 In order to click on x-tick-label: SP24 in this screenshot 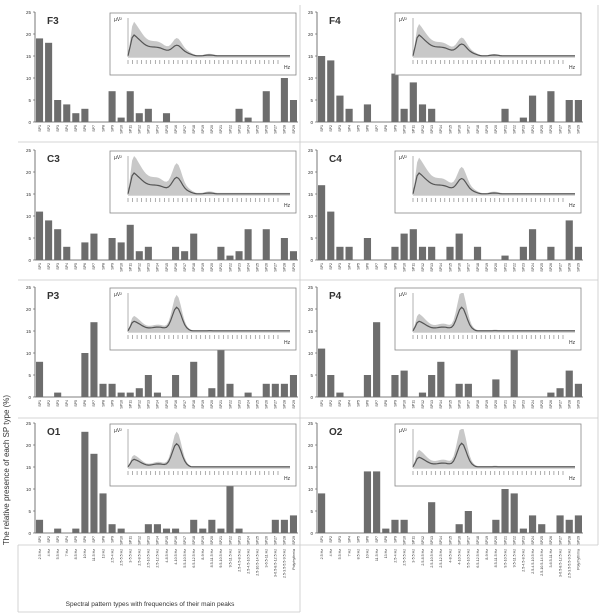, I will do `click(533, 267)`.